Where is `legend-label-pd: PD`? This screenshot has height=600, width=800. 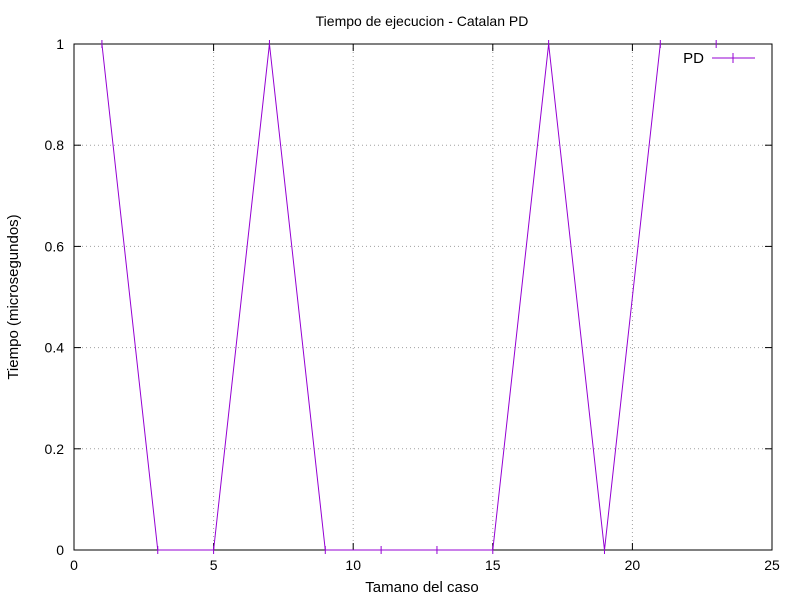
legend-label-pd: PD is located at coordinates (693, 58).